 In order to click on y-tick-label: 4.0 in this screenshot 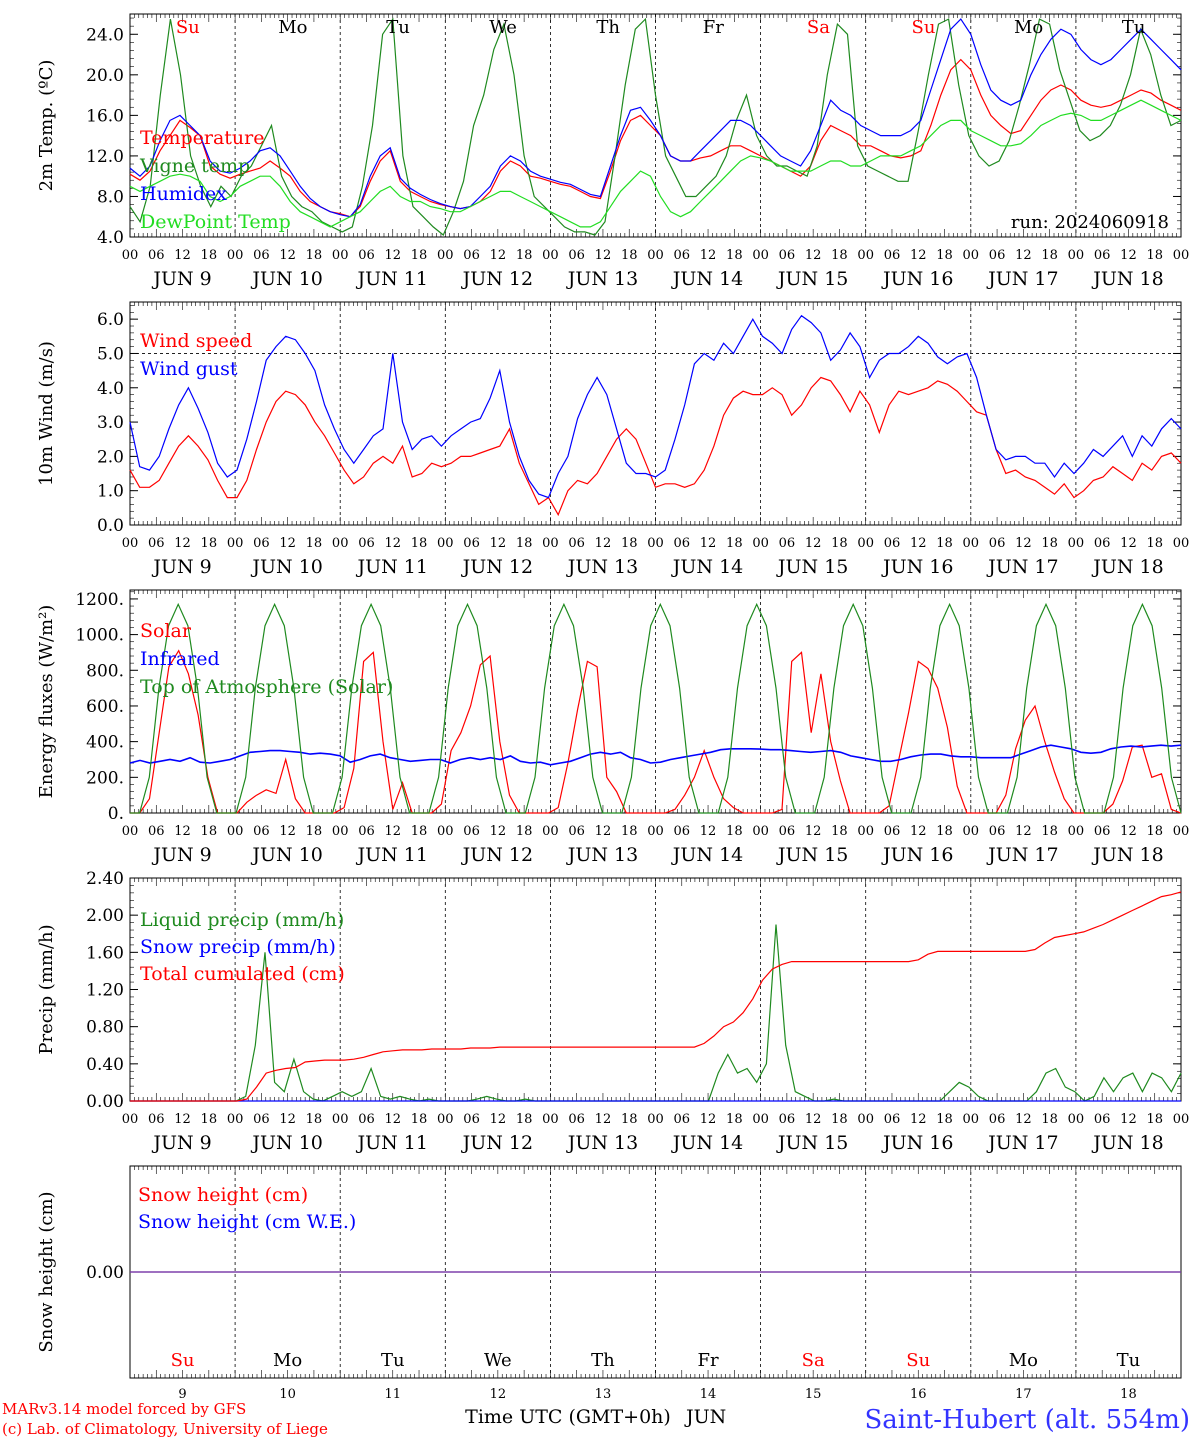, I will do `click(110, 389)`.